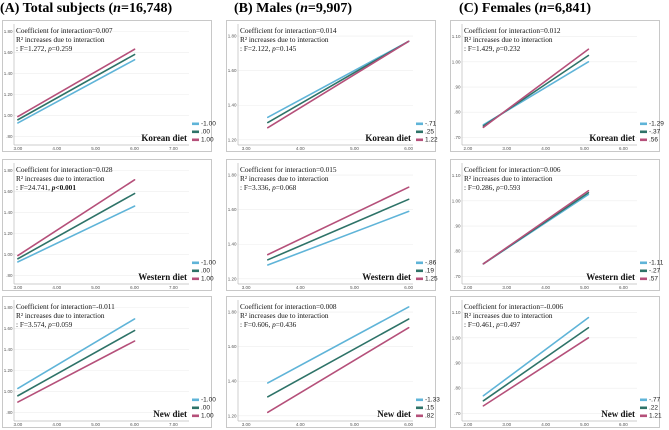  Describe the element at coordinates (431, 279) in the screenshot. I see `legend-label: 1.25` at that location.